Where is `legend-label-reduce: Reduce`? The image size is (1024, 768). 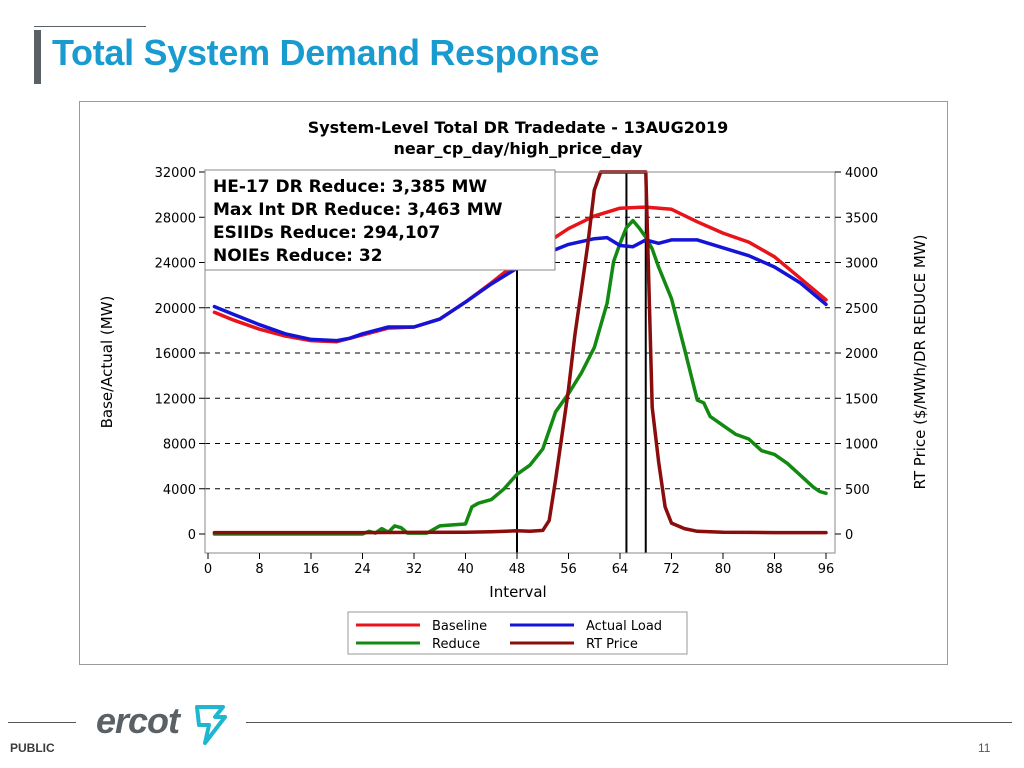 legend-label-reduce: Reduce is located at coordinates (456, 644).